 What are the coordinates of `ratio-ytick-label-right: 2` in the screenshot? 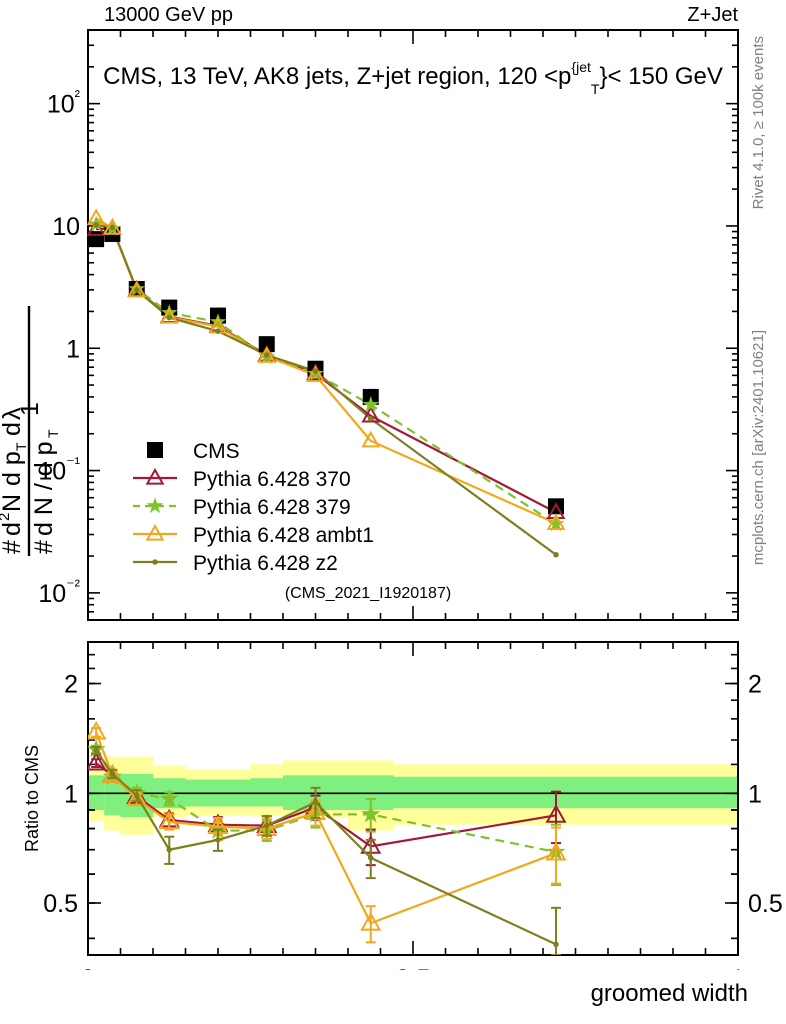 It's located at (755, 685).